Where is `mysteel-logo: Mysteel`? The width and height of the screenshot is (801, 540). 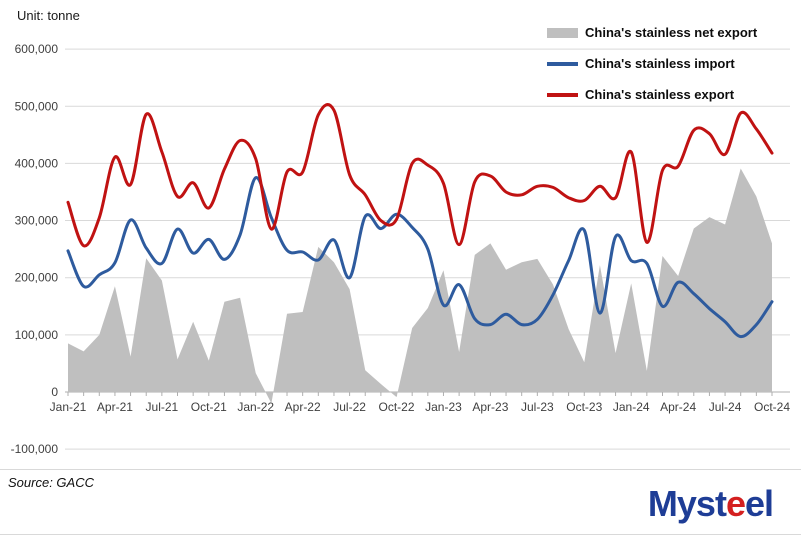 mysteel-logo: Mysteel is located at coordinates (710, 504).